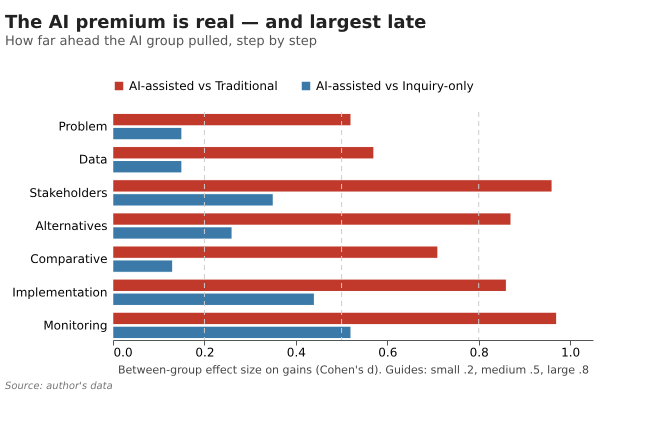 This screenshot has height=428, width=665. What do you see at coordinates (395, 86) in the screenshot?
I see `legend-label: AI-assisted vs Inquiry-only` at bounding box center [395, 86].